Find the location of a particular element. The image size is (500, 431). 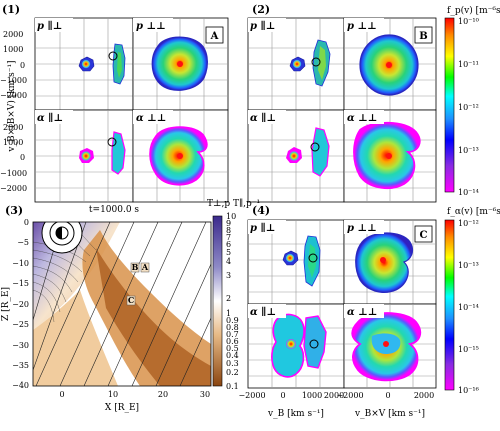

map-xaxis: 0 10 20 30 X [R_E] is located at coordinates (134, 401).